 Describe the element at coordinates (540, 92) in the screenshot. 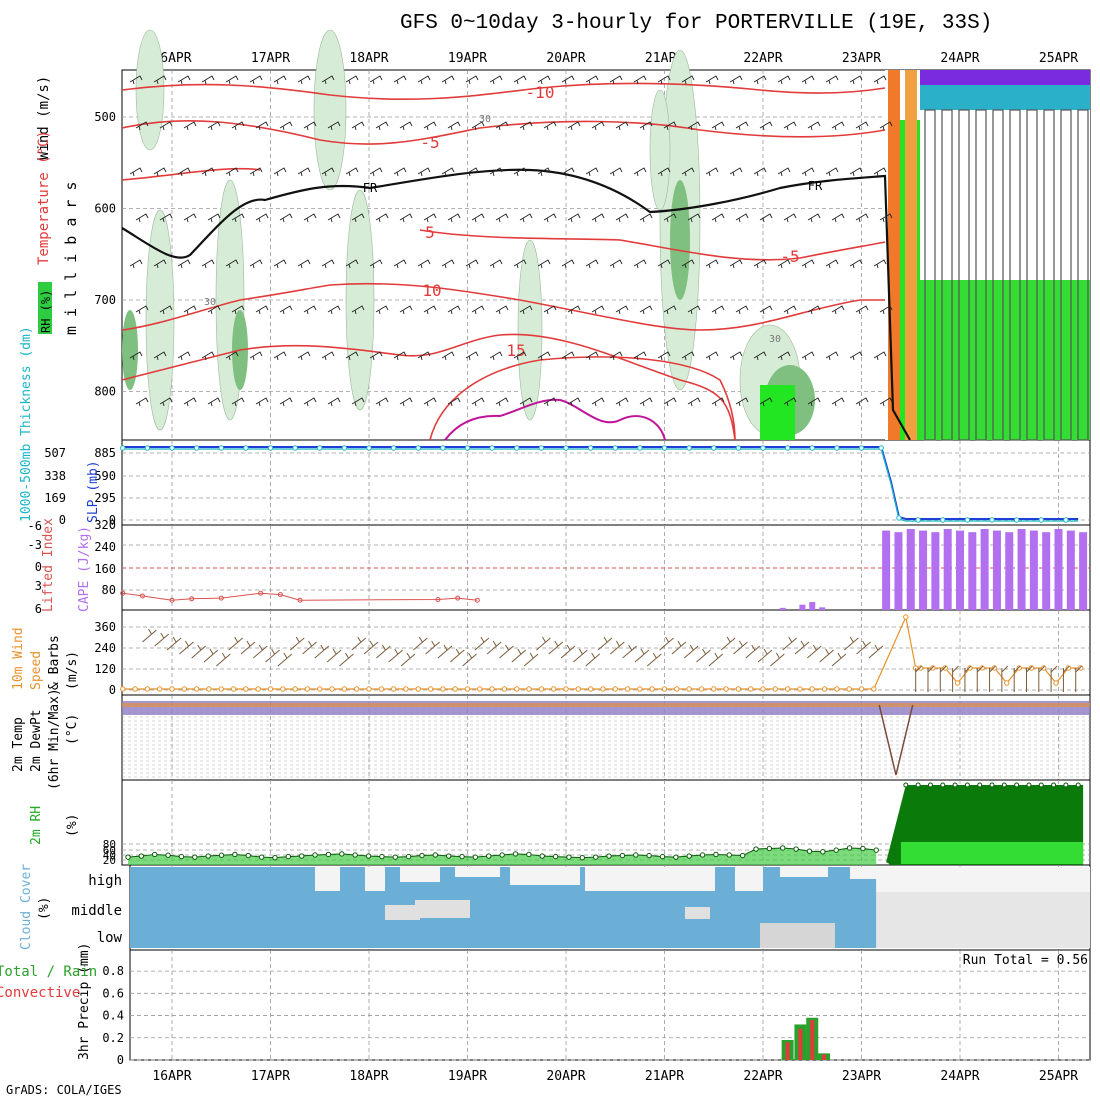

I see `isotherm-label: -10` at that location.